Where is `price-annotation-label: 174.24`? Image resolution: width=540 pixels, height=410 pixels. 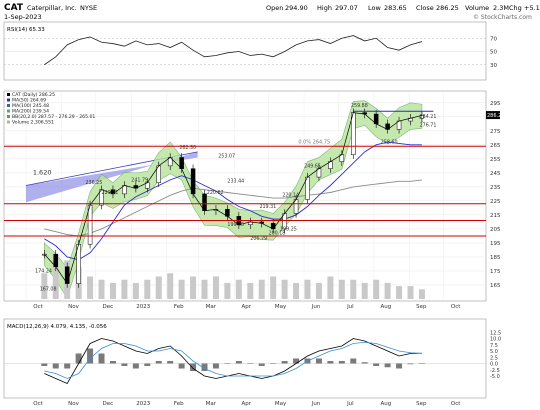 price-annotation-label: 174.24 is located at coordinates (43, 271).